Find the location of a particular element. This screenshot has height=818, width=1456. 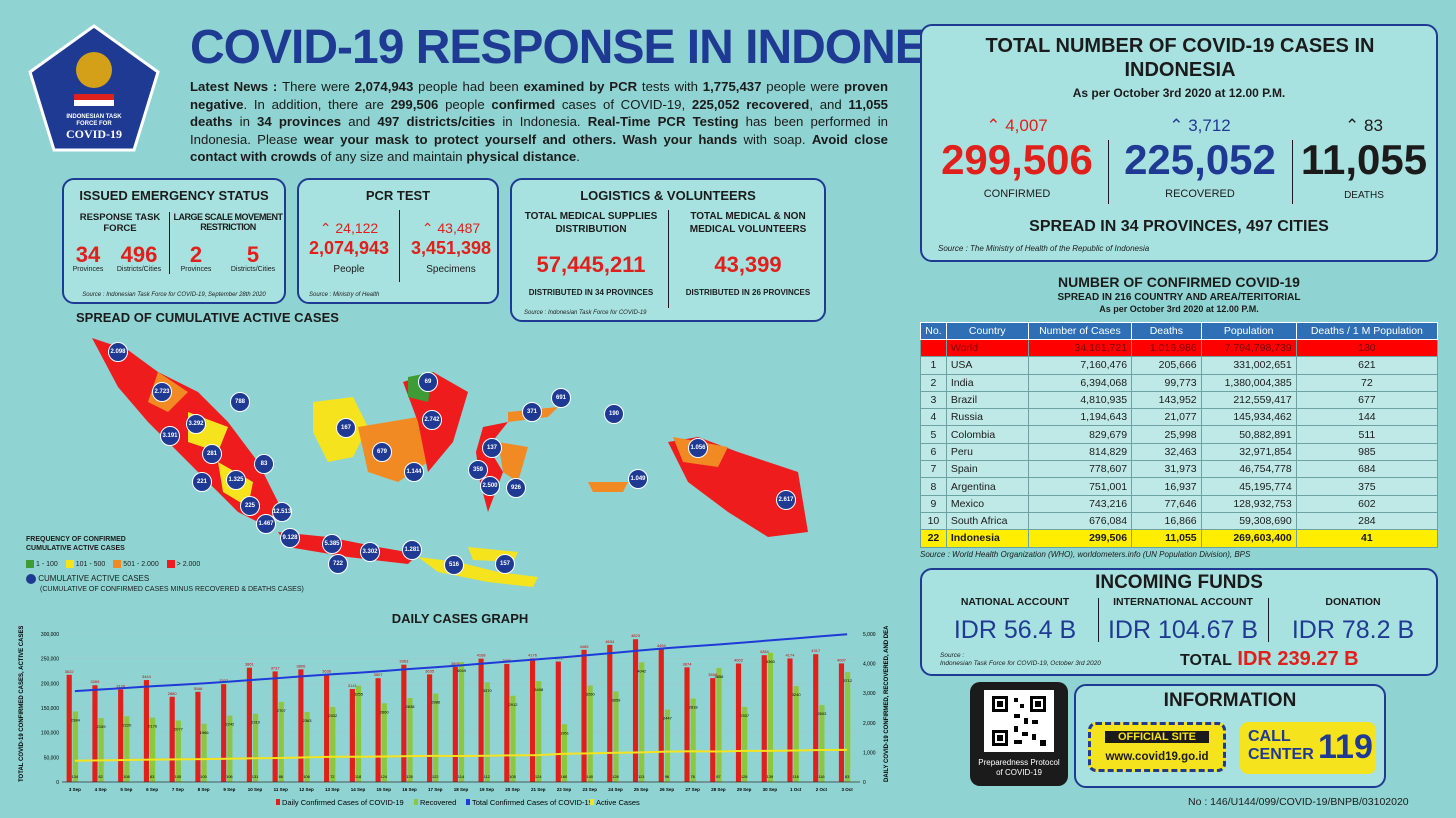

totals-asof: As per October 3rd 2020 at 12.00 P.M. is located at coordinates (1179, 93).